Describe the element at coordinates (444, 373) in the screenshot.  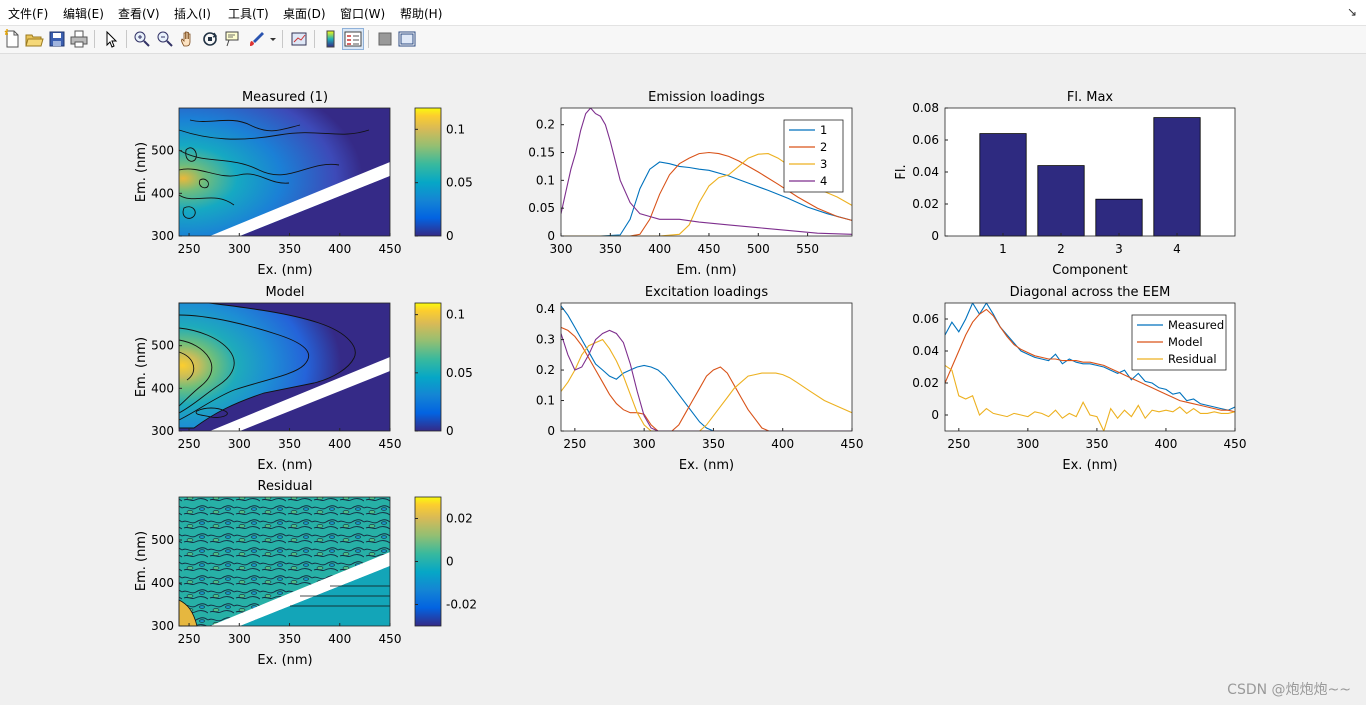
I see `colorbar-ticks: 0 0.05 0.1` at that location.